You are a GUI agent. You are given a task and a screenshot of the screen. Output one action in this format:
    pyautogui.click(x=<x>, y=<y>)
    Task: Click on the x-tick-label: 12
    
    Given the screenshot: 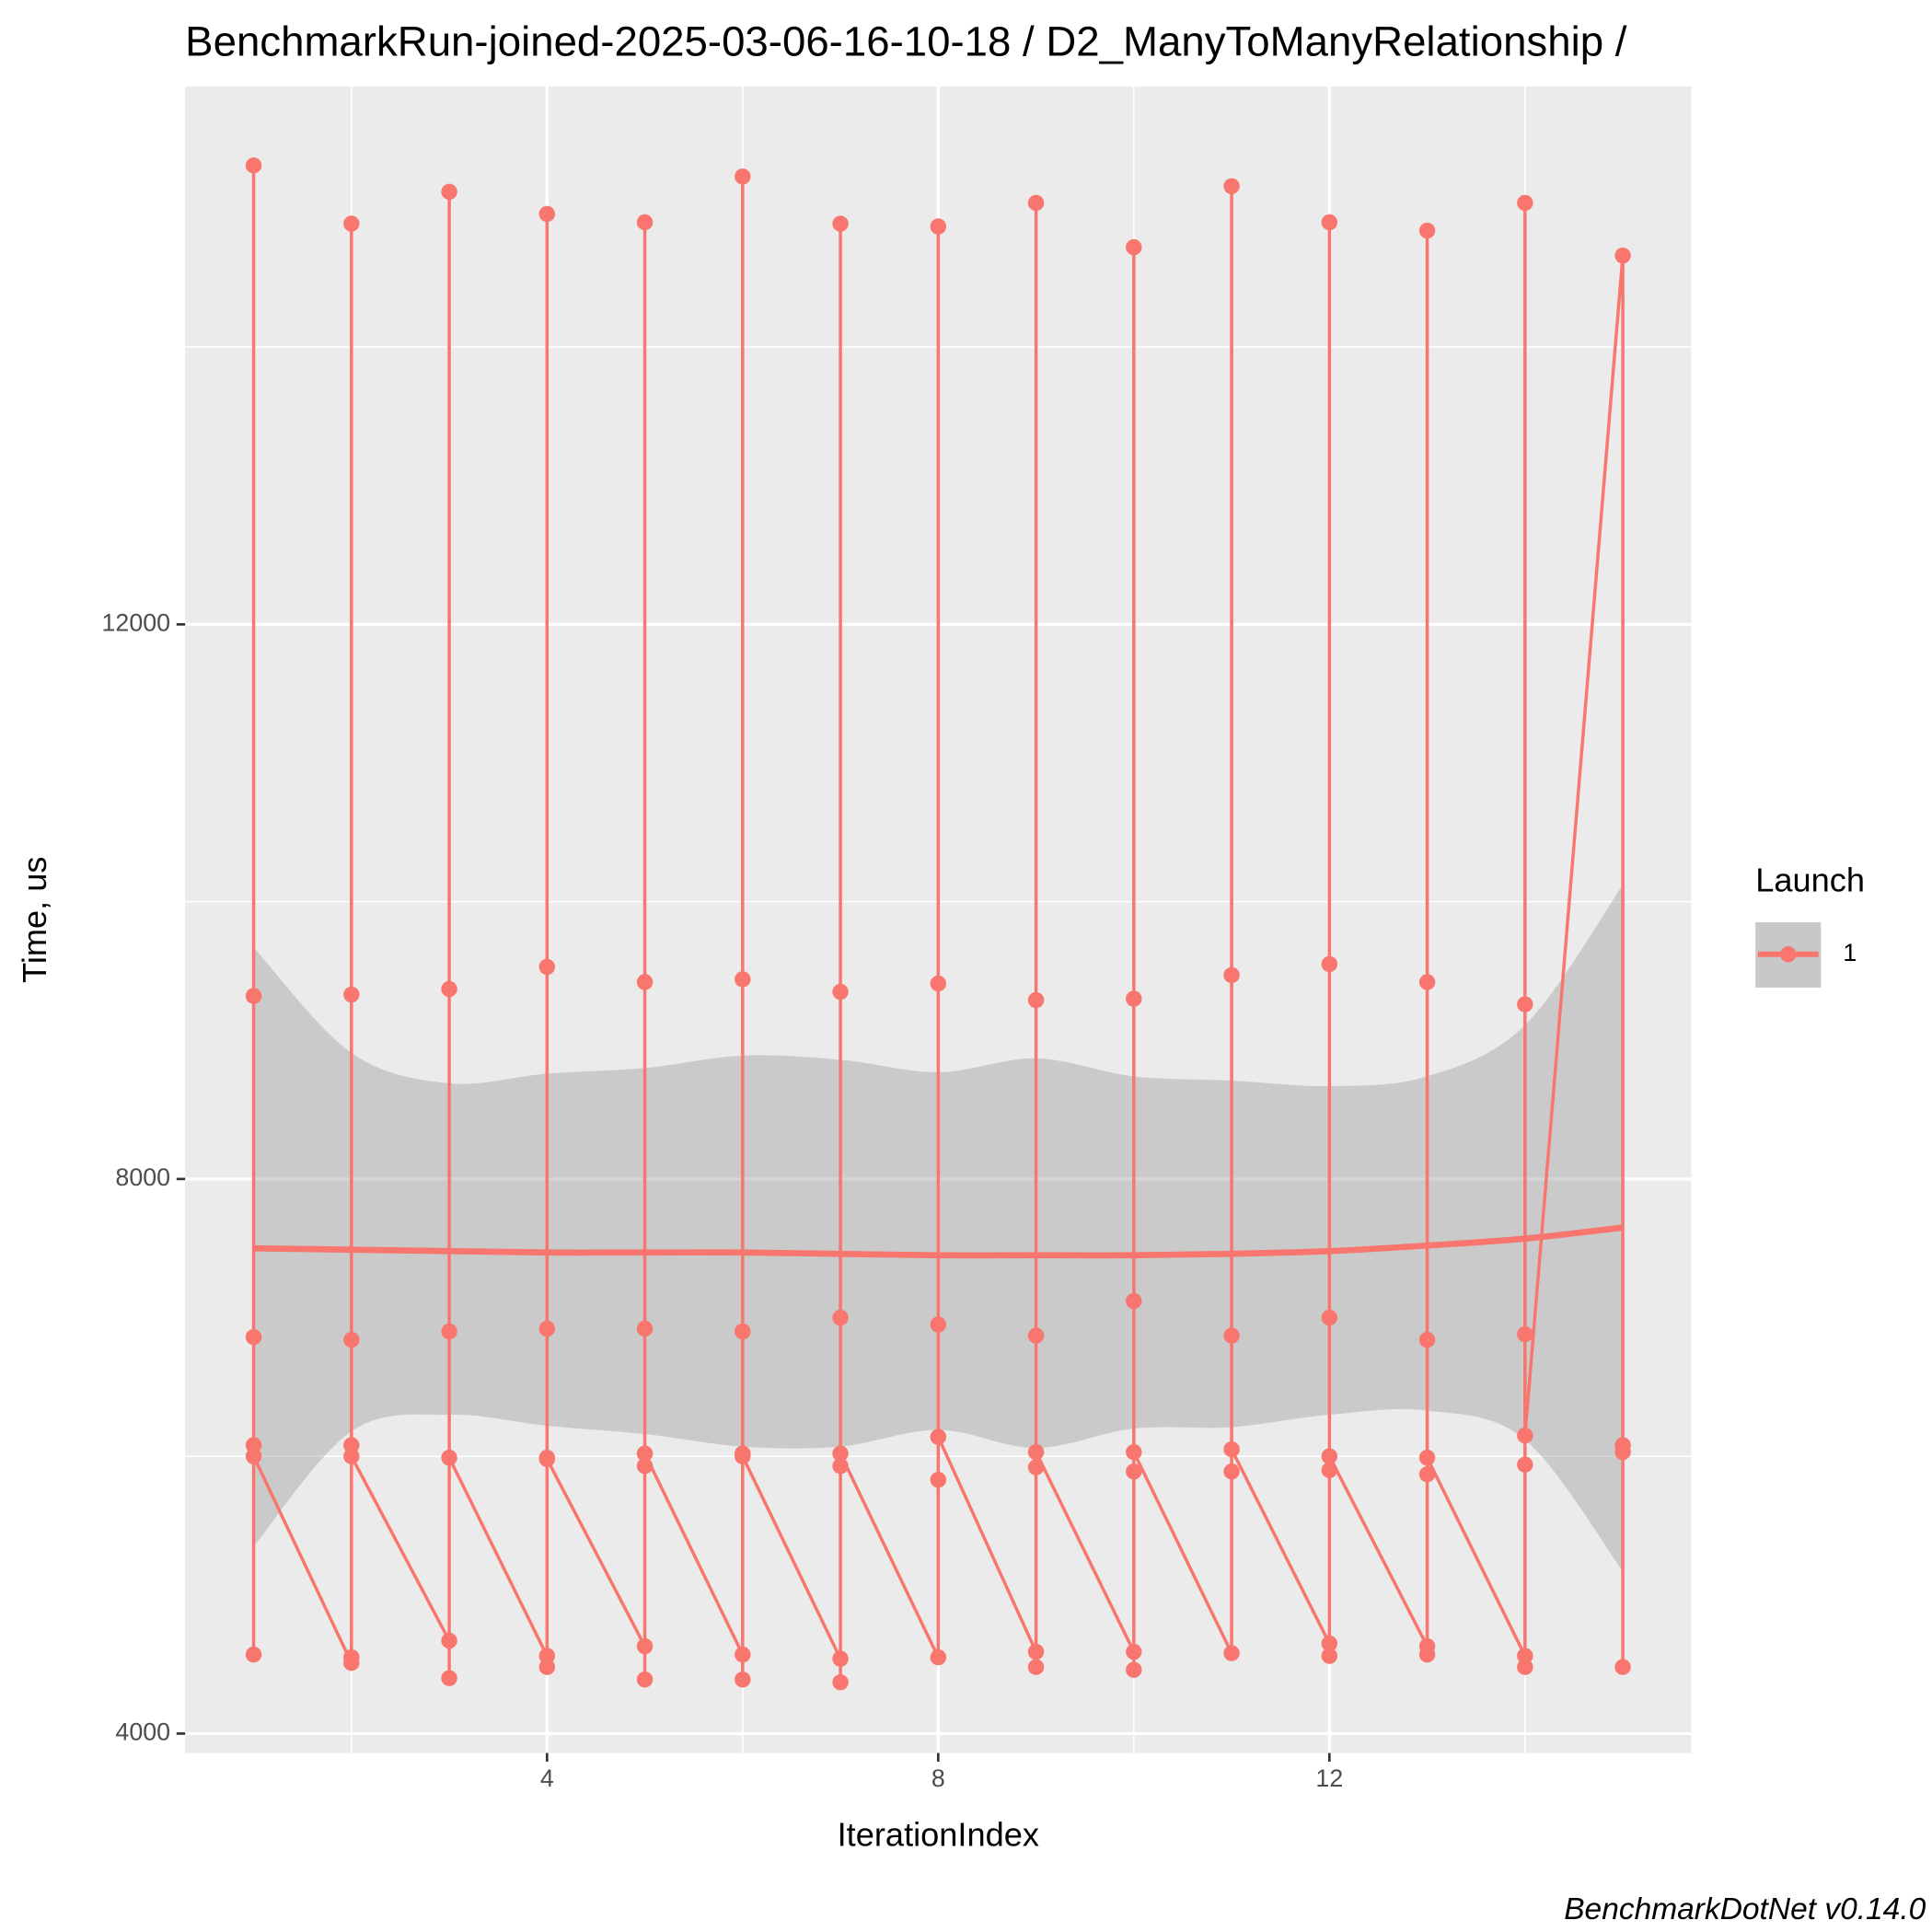 What is the action you would take?
    pyautogui.click(x=1329, y=1778)
    